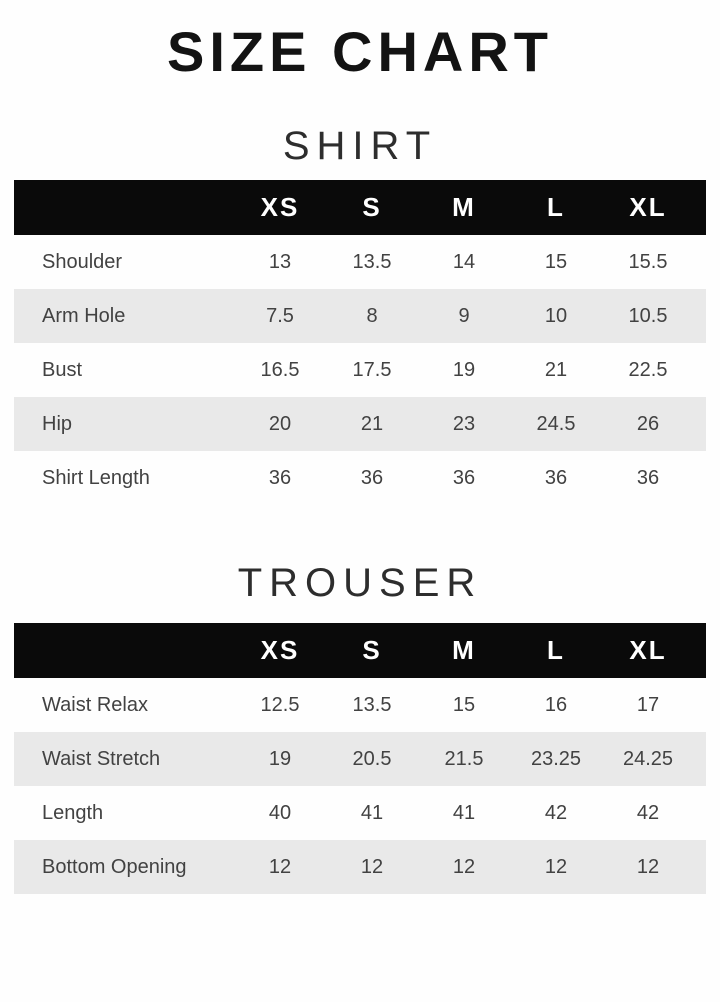  I want to click on table-row-bust: Bust 16.5 17.5 19 21 22.5, so click(360, 370).